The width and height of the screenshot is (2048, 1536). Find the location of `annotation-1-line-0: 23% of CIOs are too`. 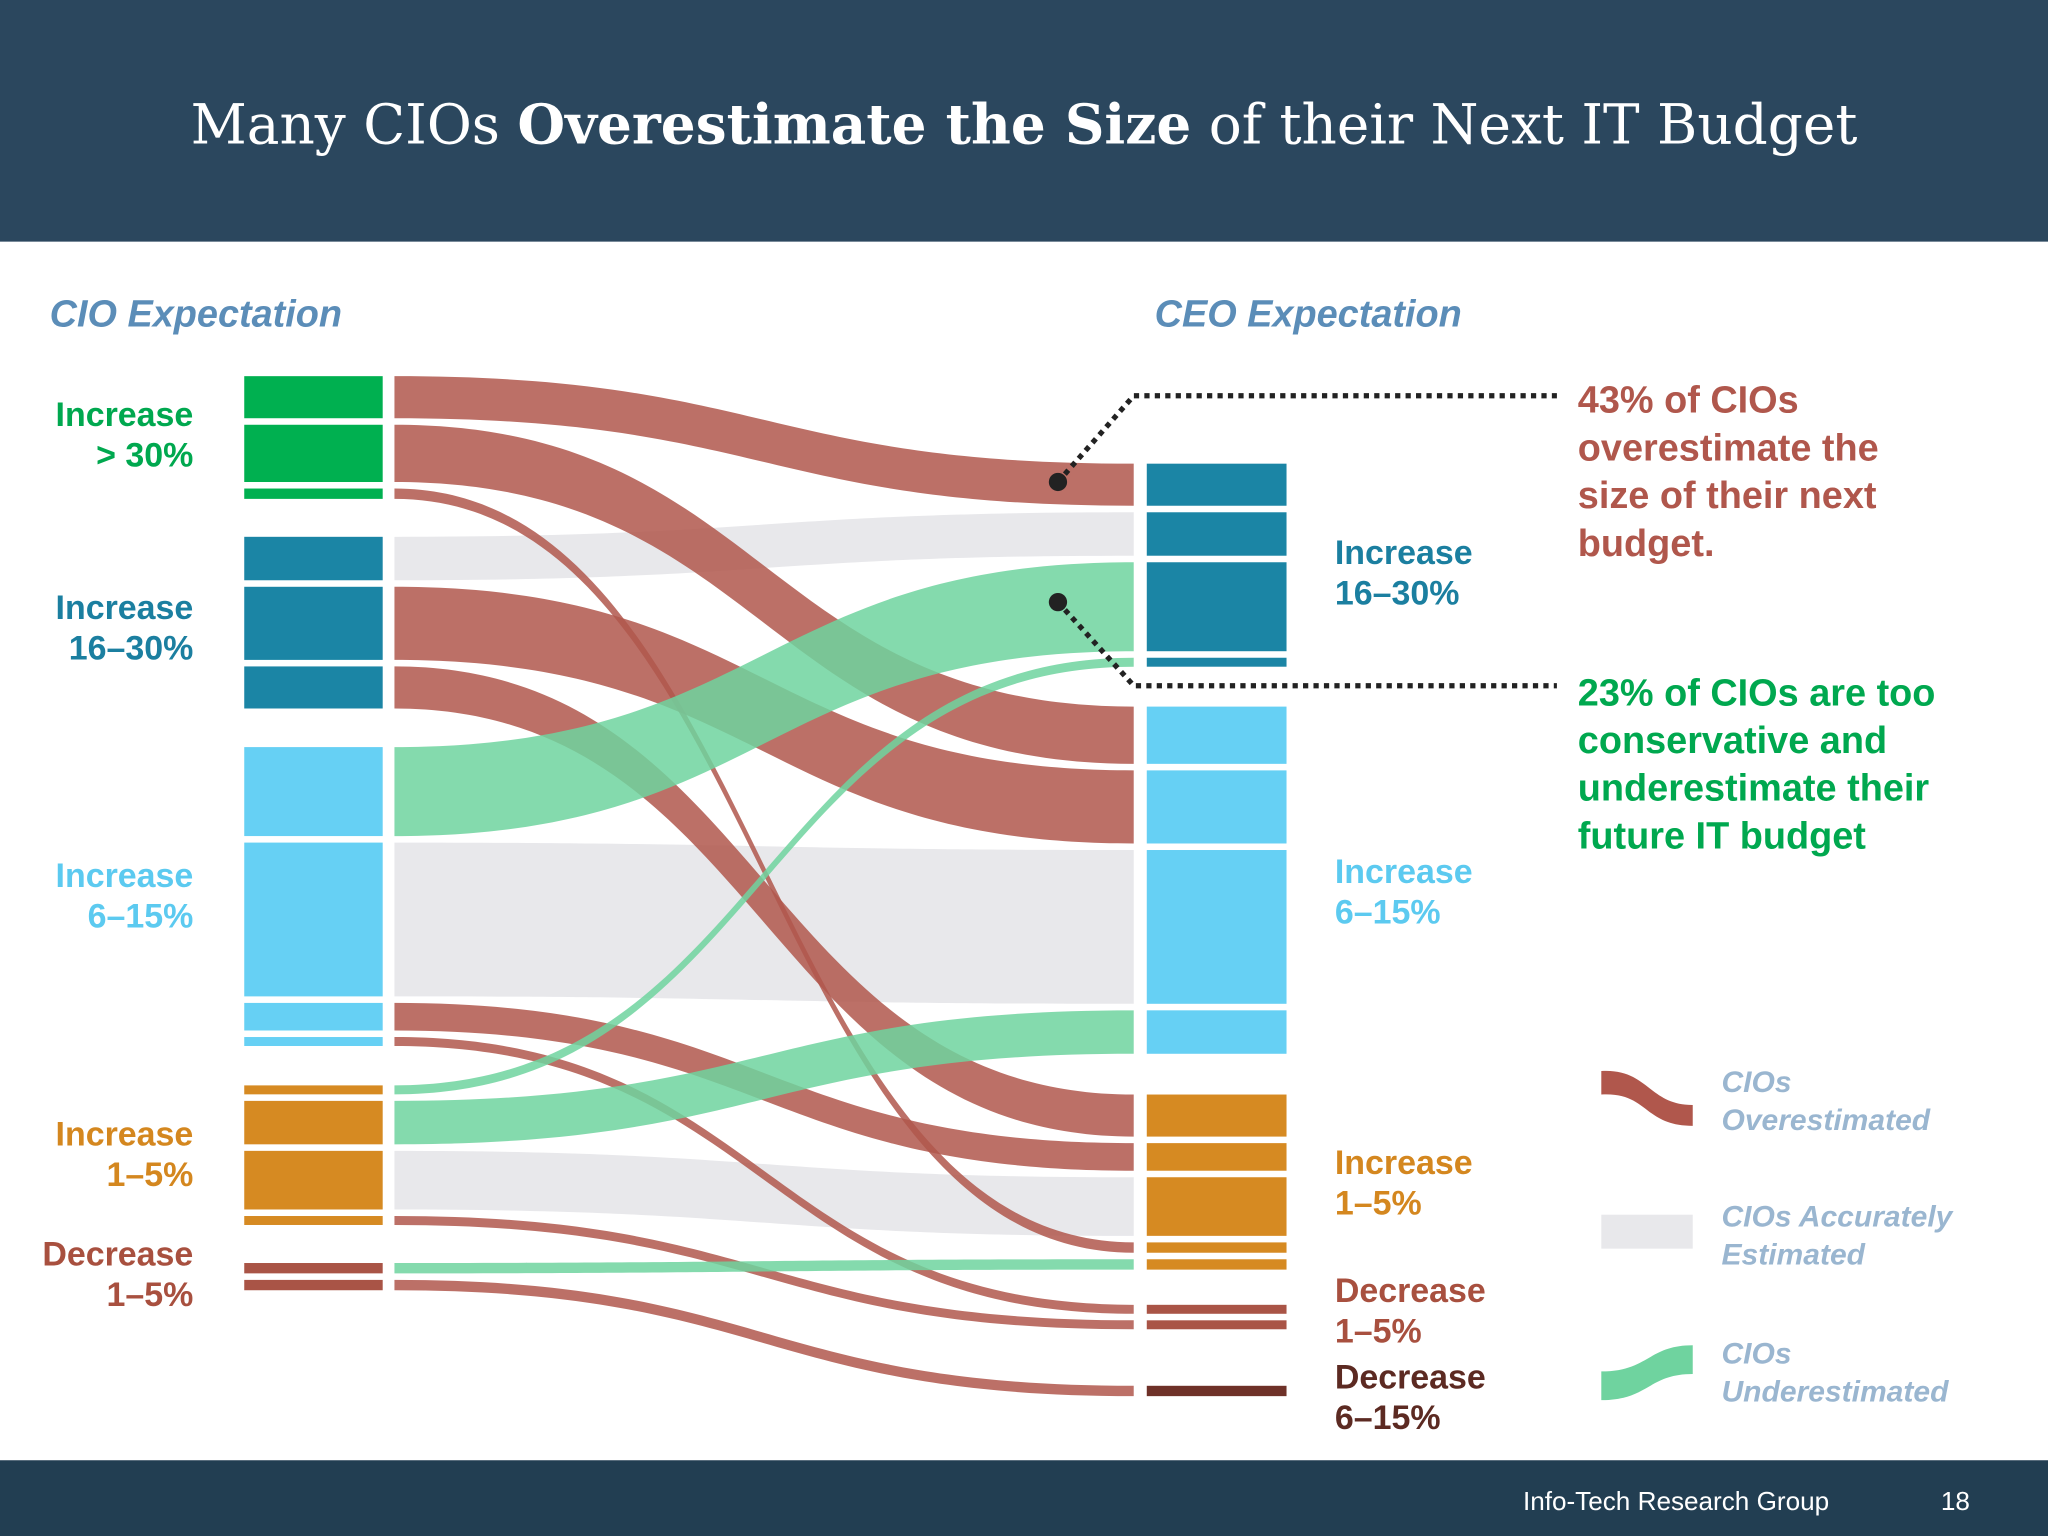

annotation-1-line-0: 23% of CIOs are too is located at coordinates (1757, 693).